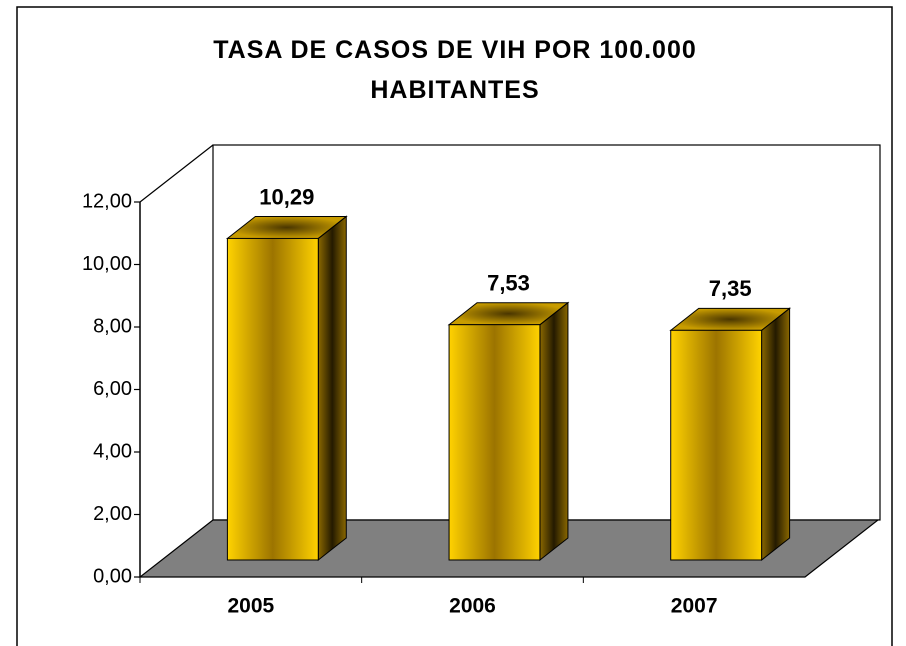 The height and width of the screenshot is (646, 906). Describe the element at coordinates (694, 606) in the screenshot. I see `x-tick-label: 2007` at that location.